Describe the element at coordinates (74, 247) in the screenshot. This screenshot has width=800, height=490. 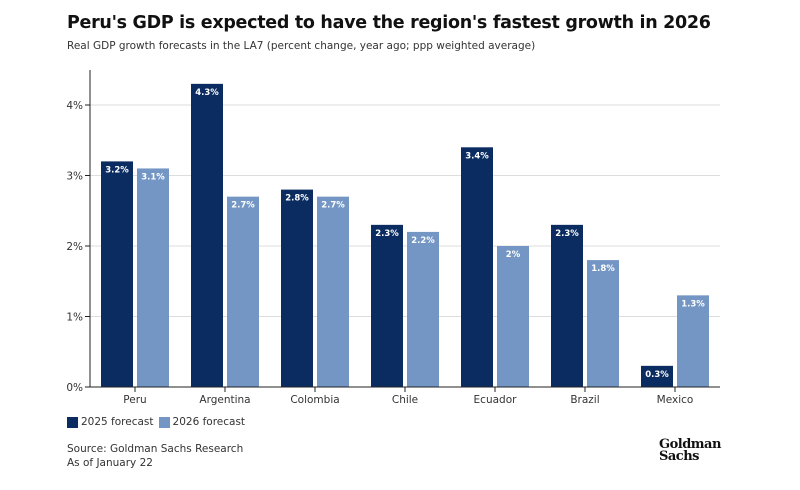
I see `y-tick-label: 2%` at that location.